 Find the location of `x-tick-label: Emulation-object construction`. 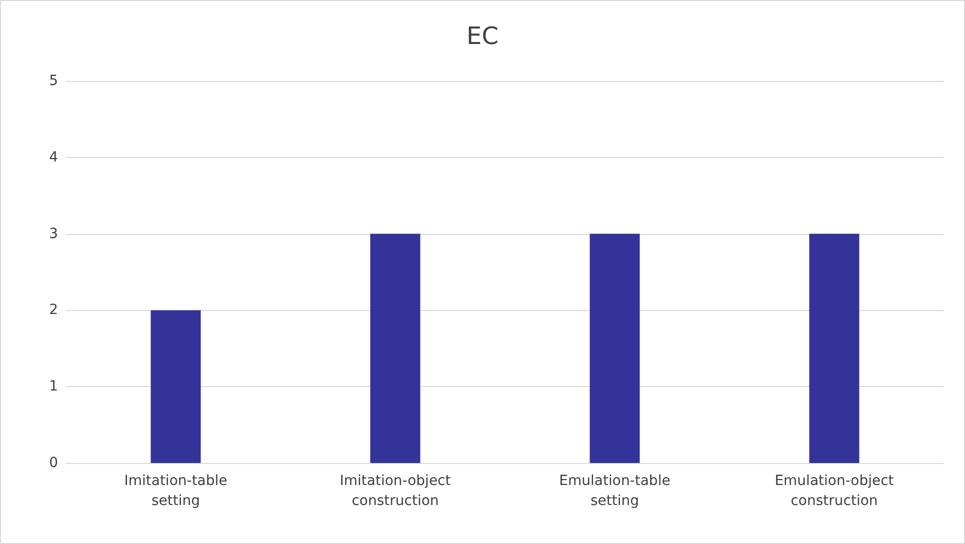

x-tick-label: Emulation-object construction is located at coordinates (834, 491).